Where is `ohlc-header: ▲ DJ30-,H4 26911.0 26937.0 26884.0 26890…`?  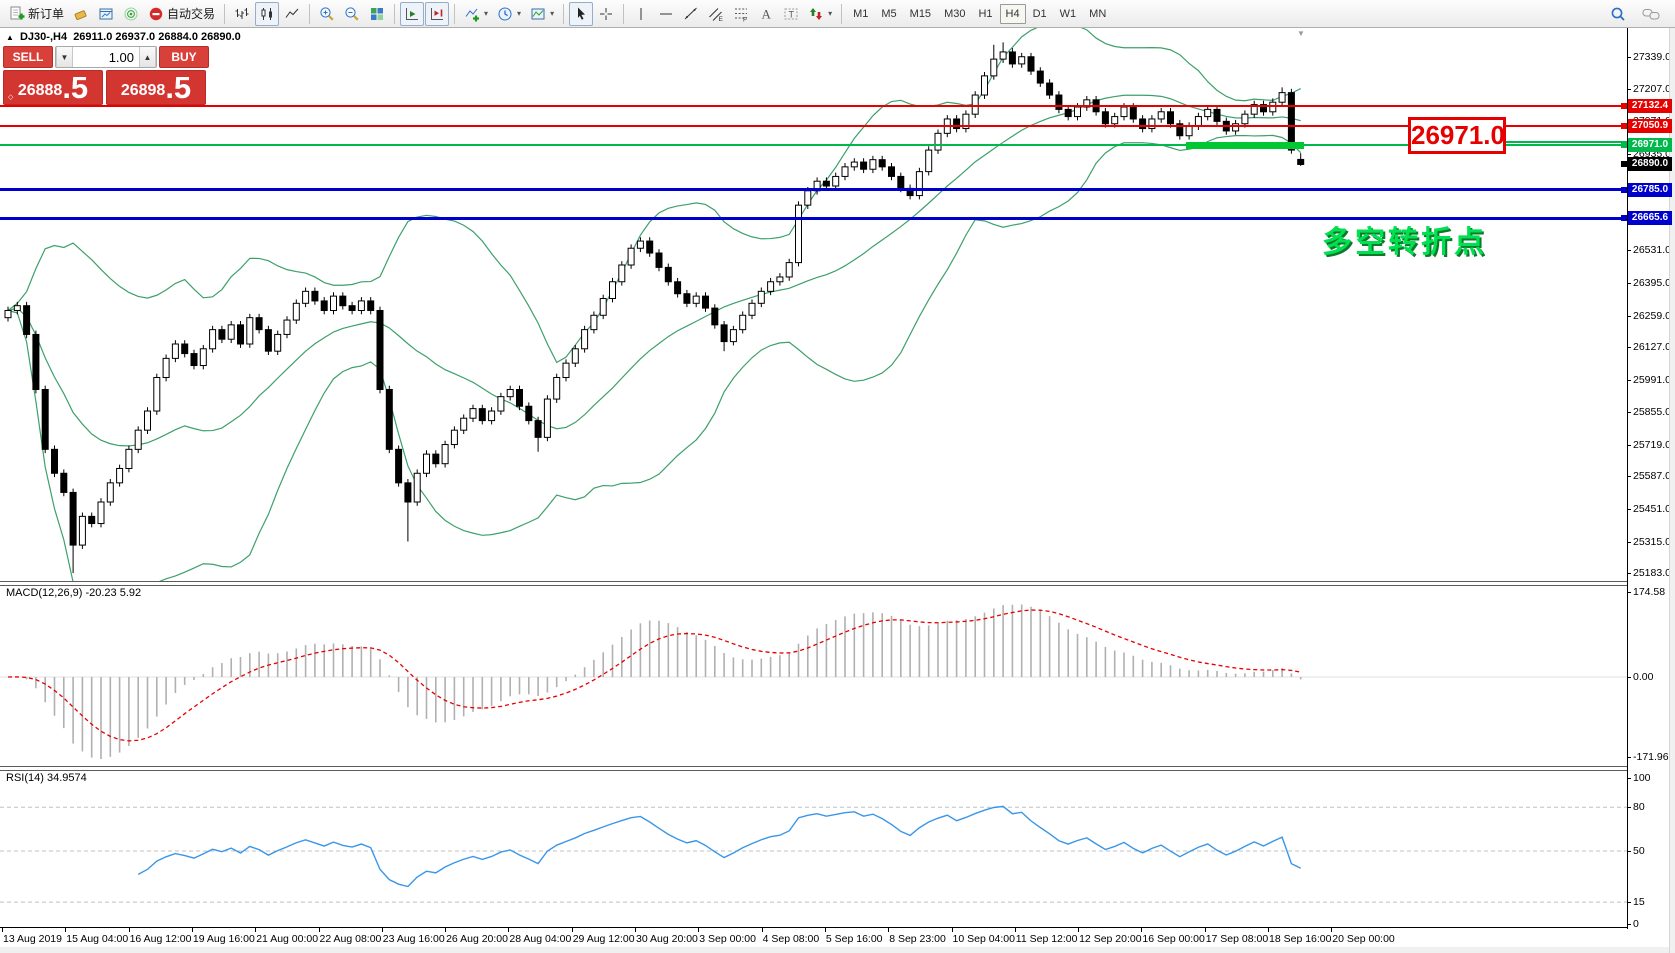 ohlc-header: ▲ DJ30-,H4 26911.0 26937.0 26884.0 26890… is located at coordinates (123, 37).